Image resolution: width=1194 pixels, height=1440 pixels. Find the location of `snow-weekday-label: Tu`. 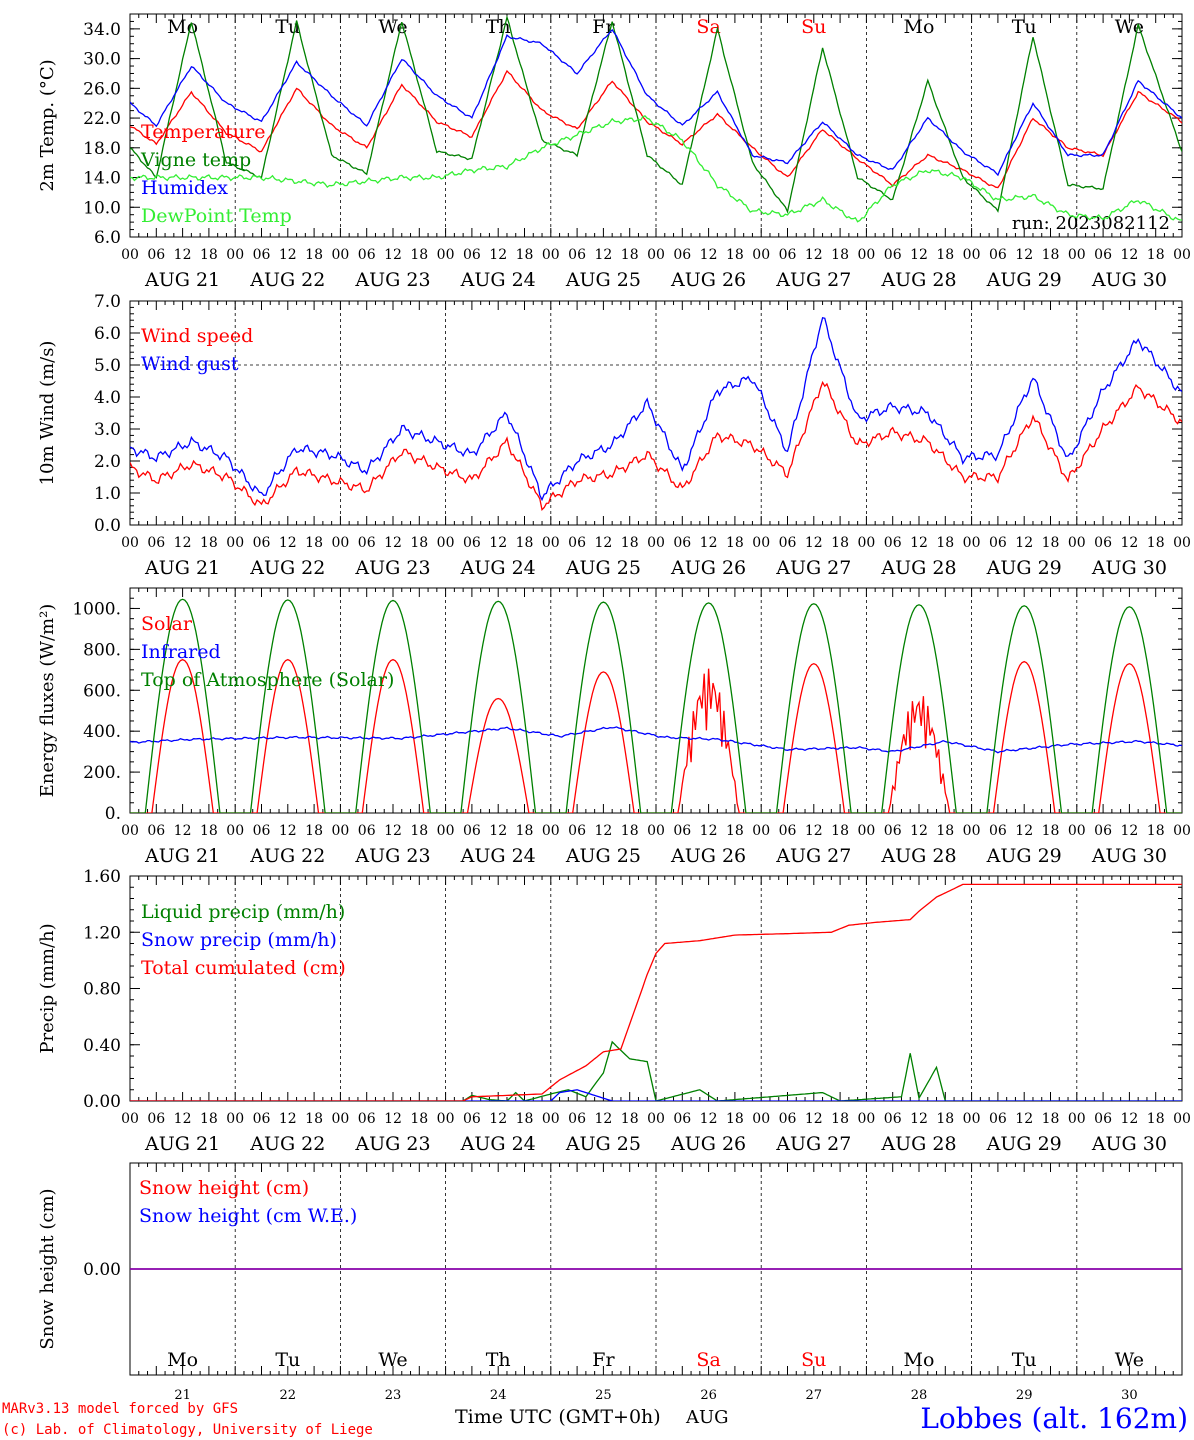

snow-weekday-label: Tu is located at coordinates (1024, 1360).